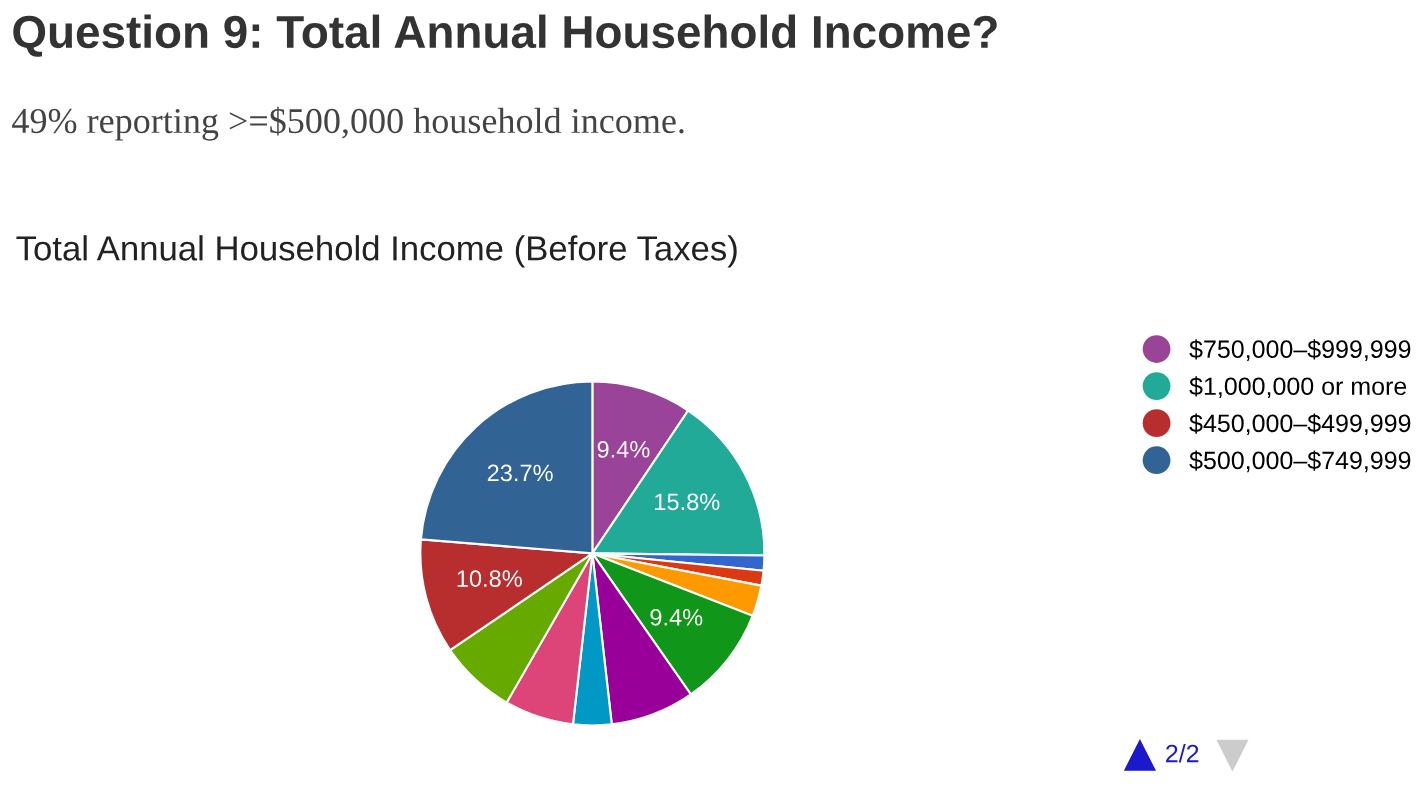 This screenshot has height=798, width=1424. I want to click on data-label: 23.7%, so click(520, 473).